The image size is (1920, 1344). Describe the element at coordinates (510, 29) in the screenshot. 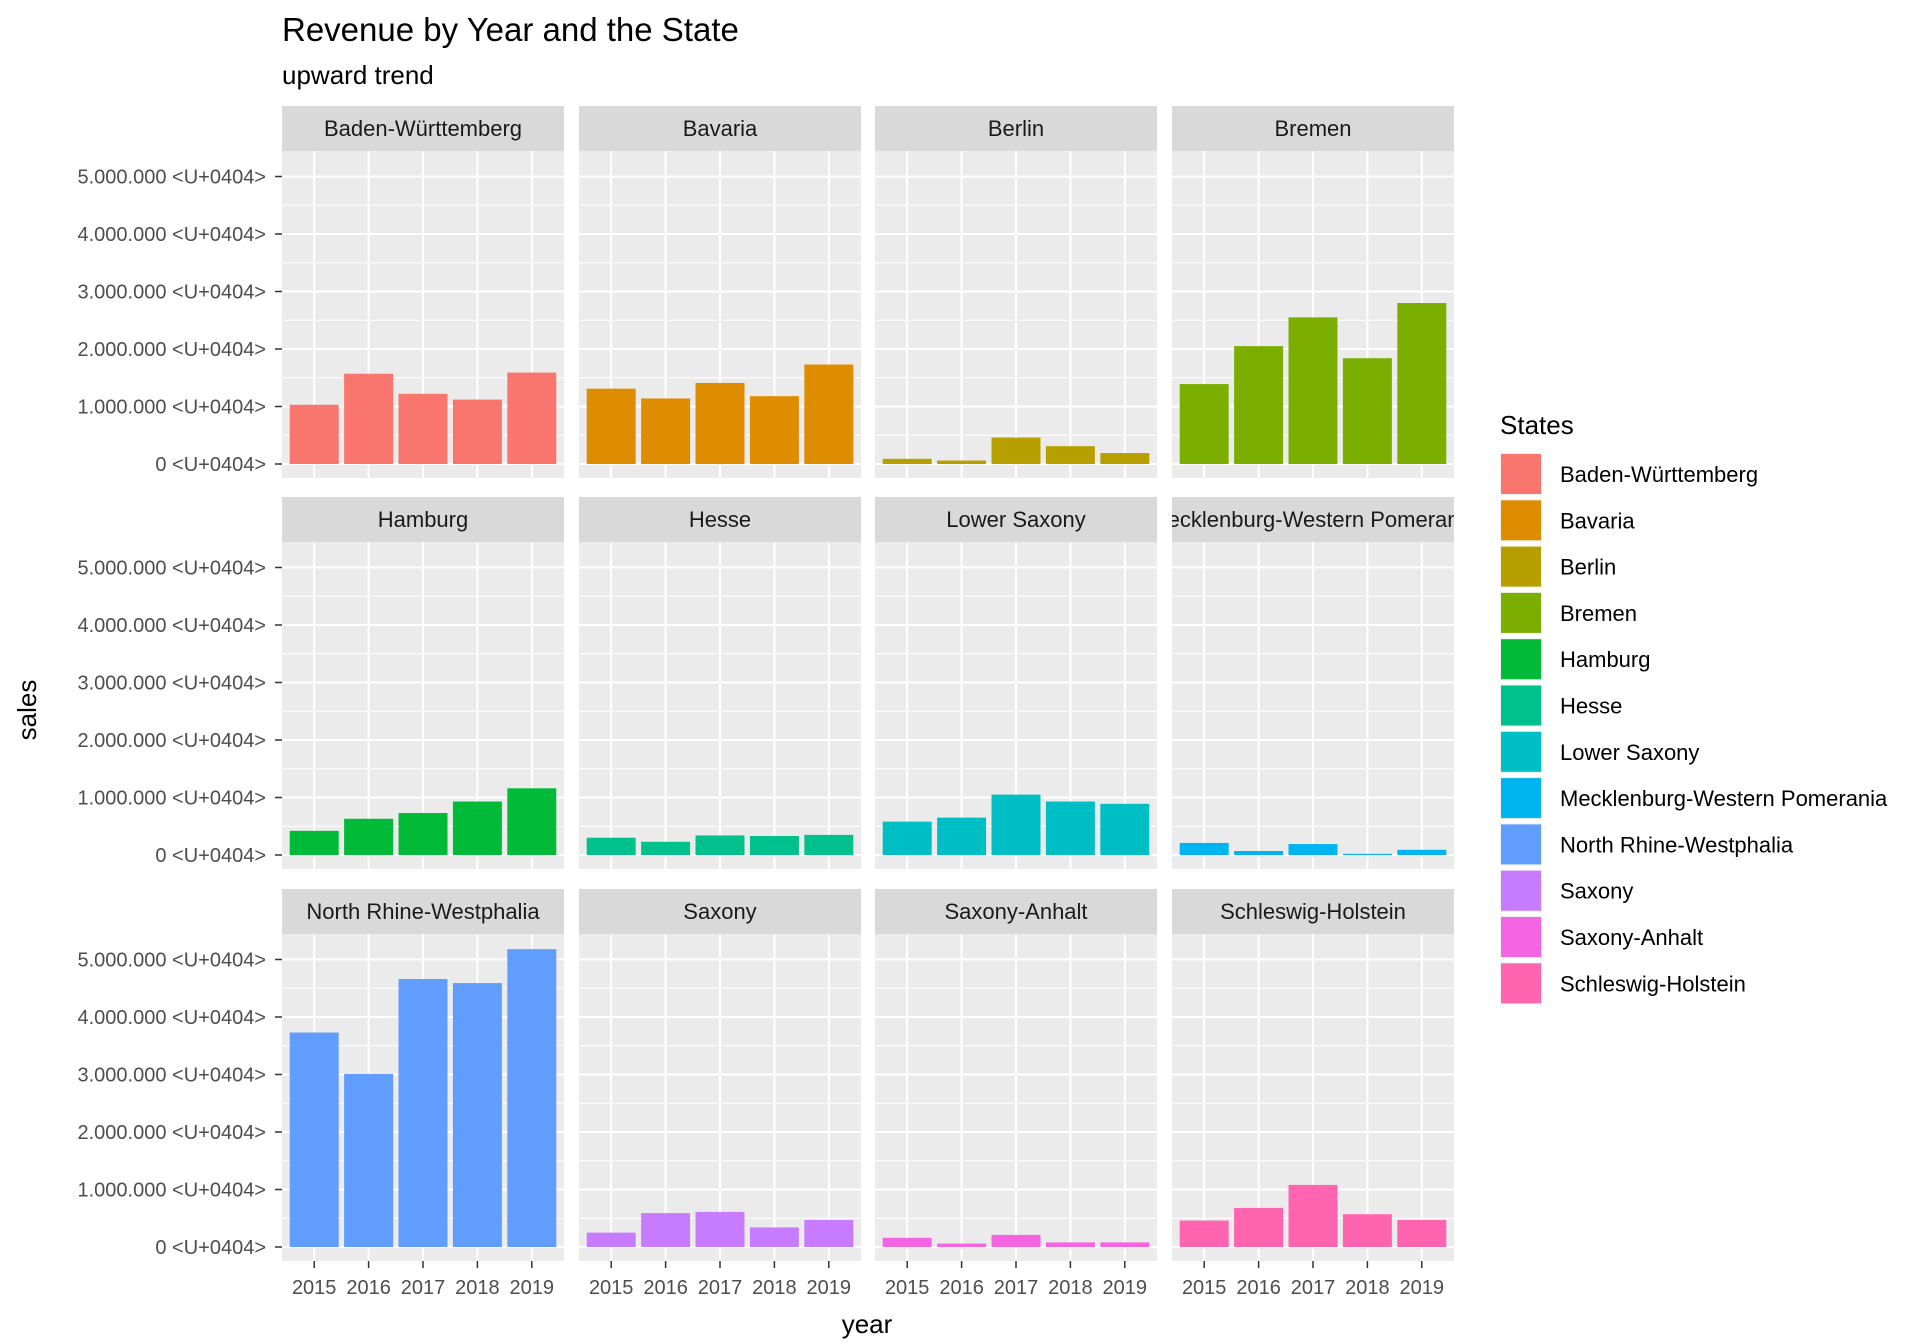

I see `chart-title: Revenue by Year and the State` at that location.